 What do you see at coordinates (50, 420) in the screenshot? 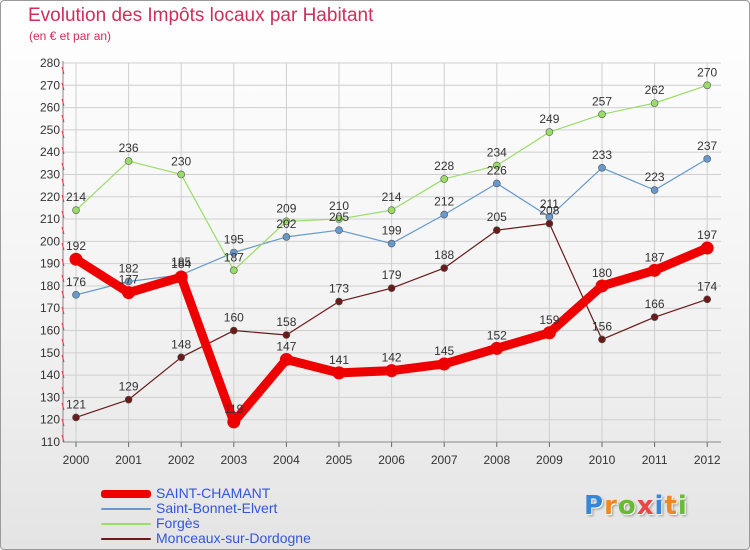
I see `y-tick-label: 120` at bounding box center [50, 420].